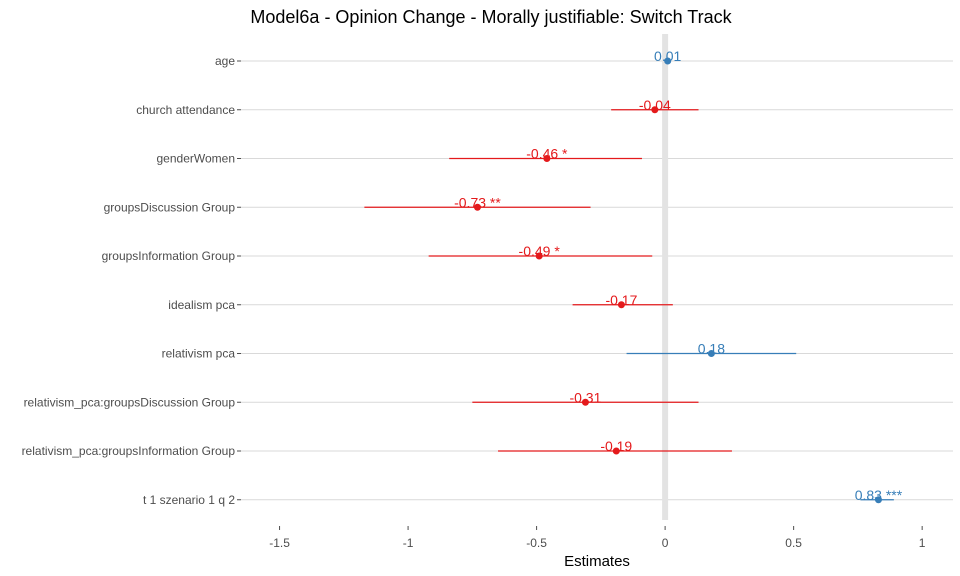  Describe the element at coordinates (185, 110) in the screenshot. I see `y-axis-label: church attendance` at that location.